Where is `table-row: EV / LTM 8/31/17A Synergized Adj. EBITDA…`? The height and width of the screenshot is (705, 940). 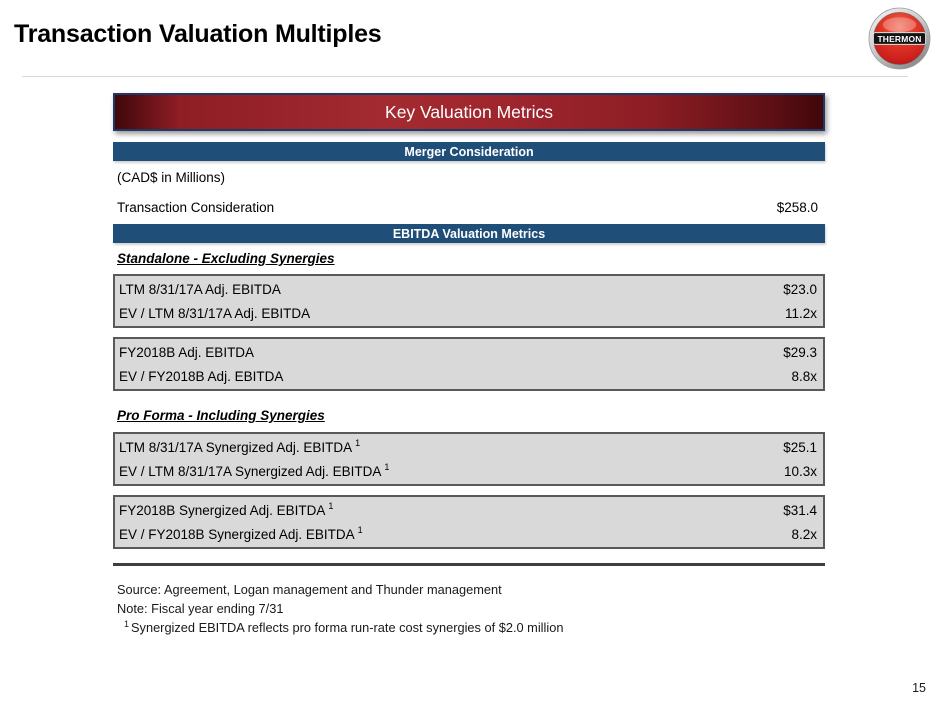
table-row: EV / LTM 8/31/17A Synergized Adj. EBITDA… is located at coordinates (469, 471).